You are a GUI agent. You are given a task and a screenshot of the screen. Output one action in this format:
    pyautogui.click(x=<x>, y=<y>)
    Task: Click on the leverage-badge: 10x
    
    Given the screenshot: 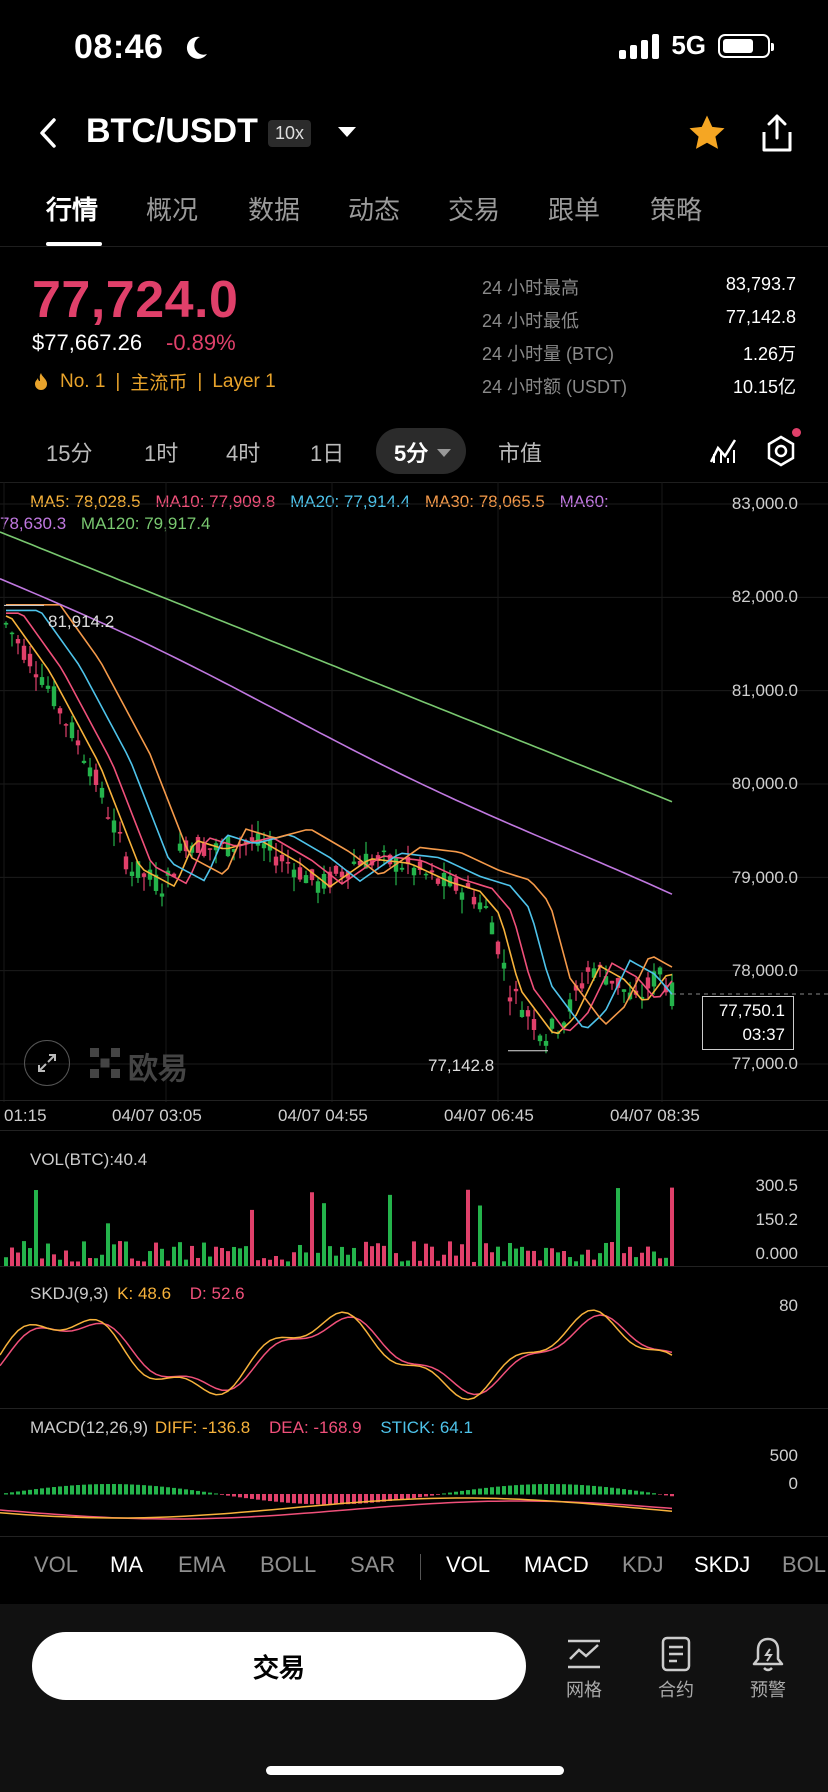 What is the action you would take?
    pyautogui.click(x=290, y=133)
    